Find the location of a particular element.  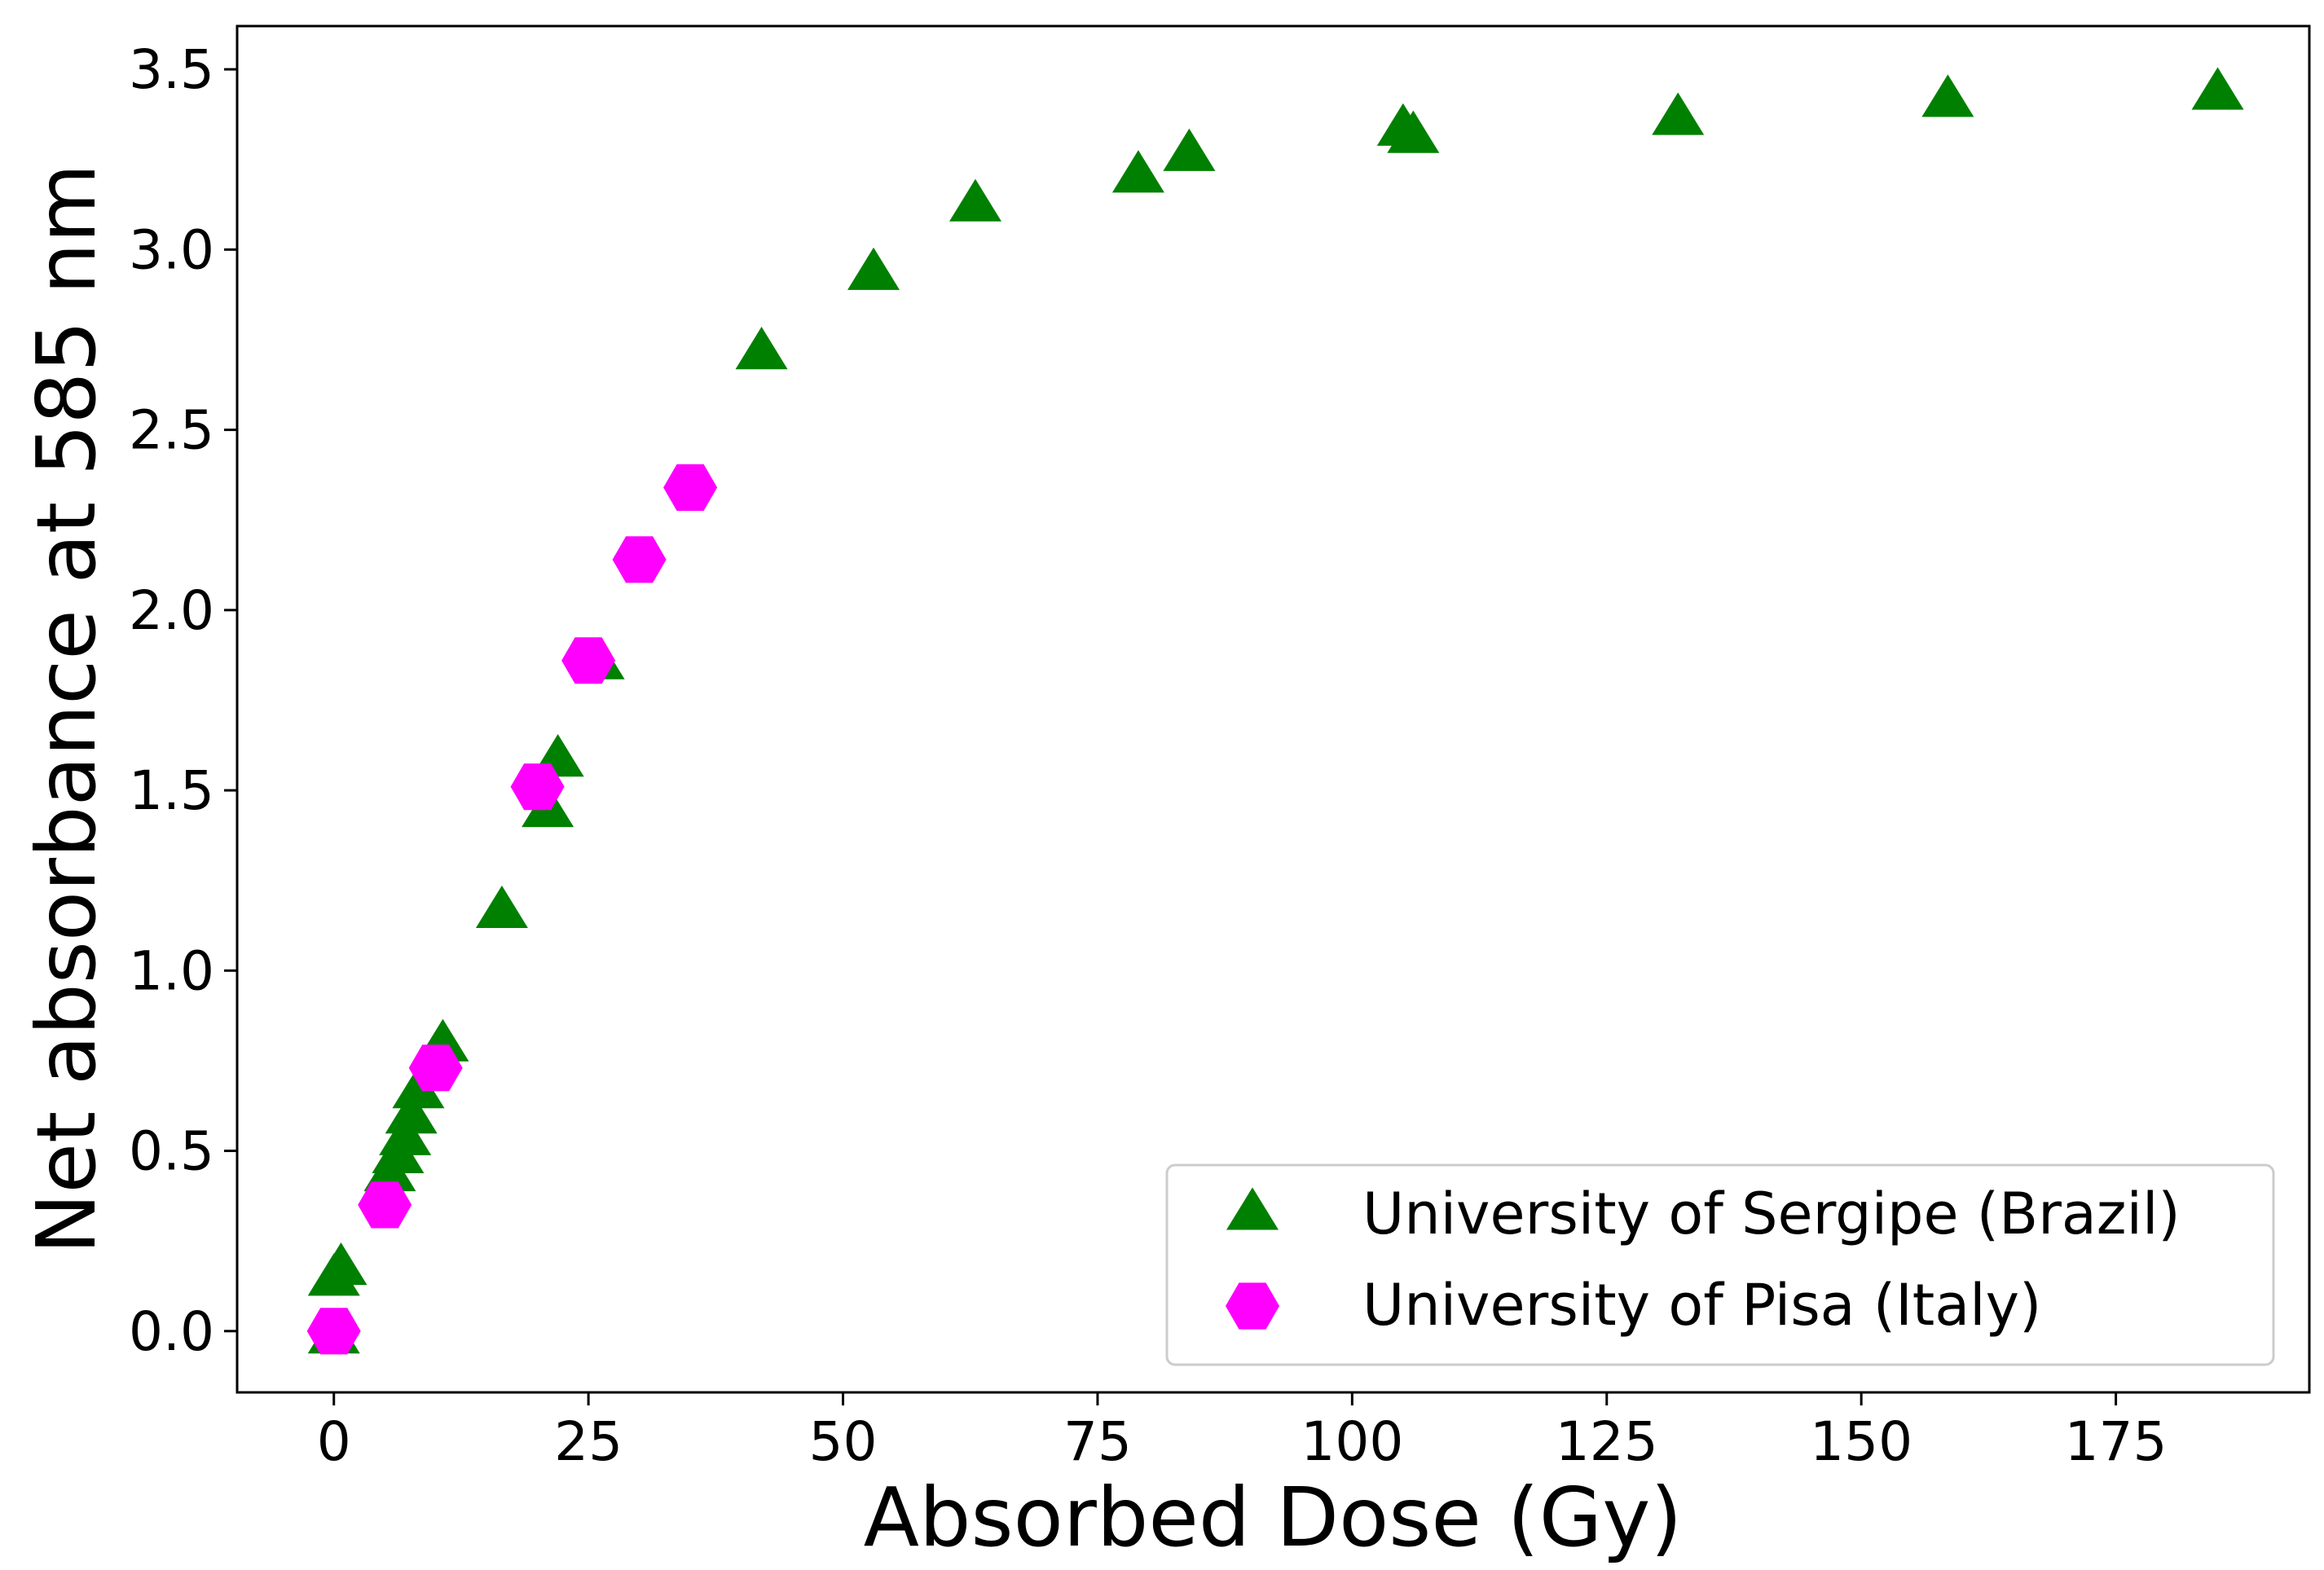

legend-marker-sergipe is located at coordinates (1253, 1208).